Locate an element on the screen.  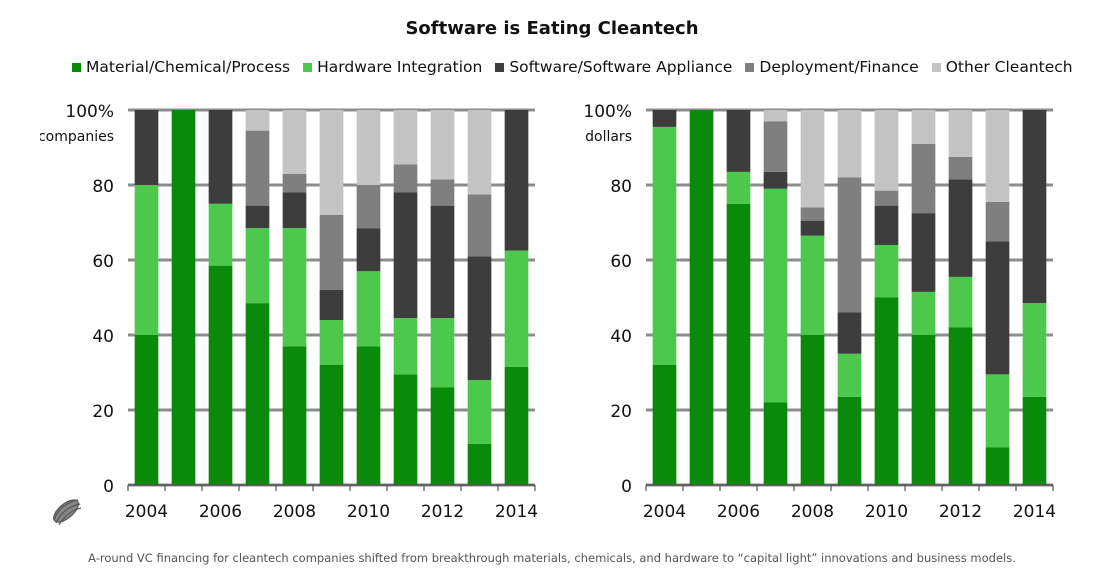
legend-item: Other Cleantech is located at coordinates (1002, 67).